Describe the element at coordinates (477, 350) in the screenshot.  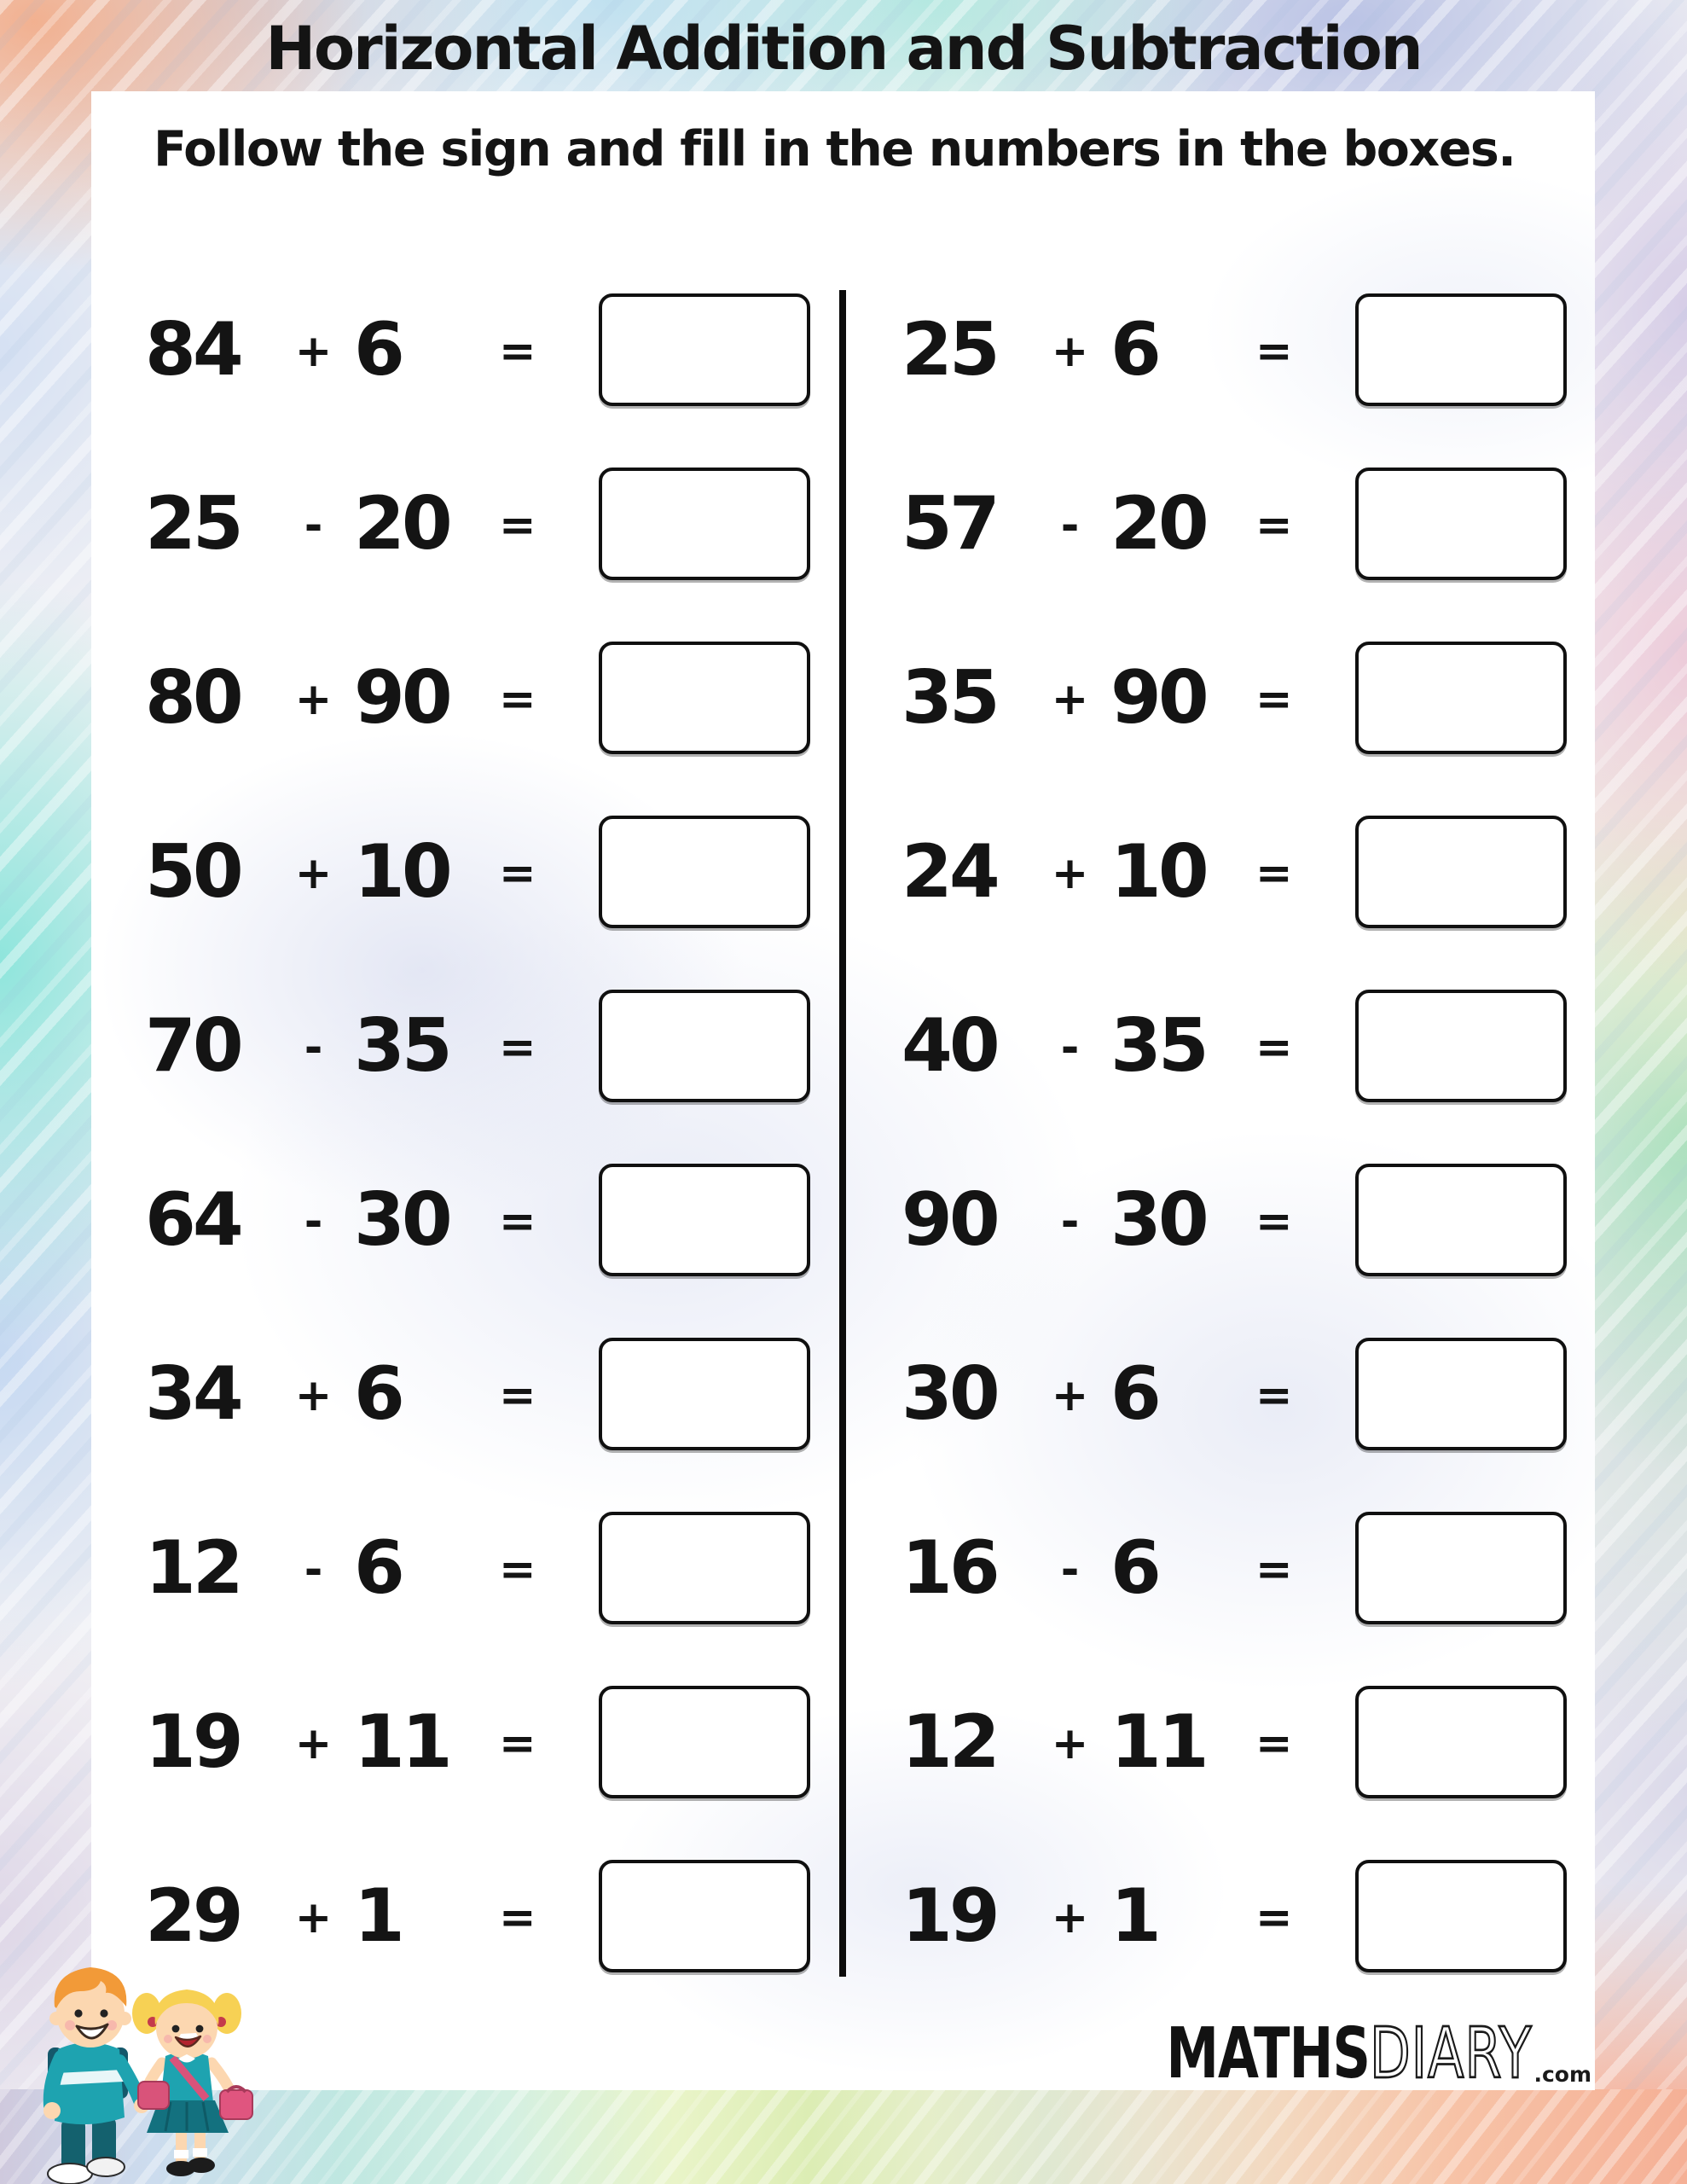
I see `equation-row: 84 +6 =` at that location.